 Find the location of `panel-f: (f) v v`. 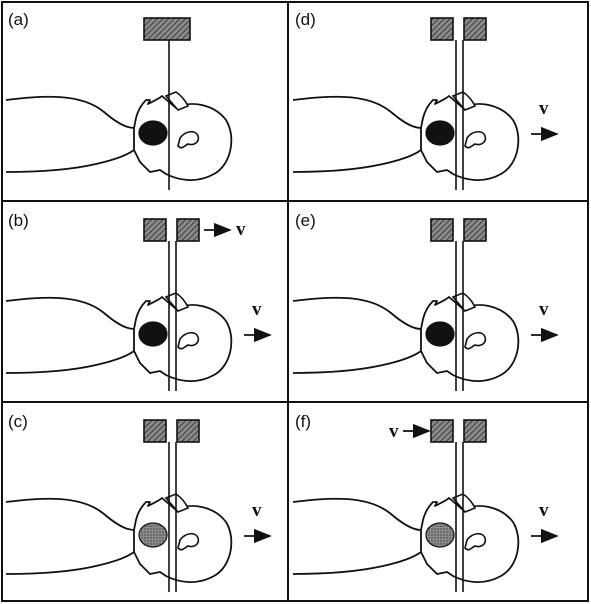

panel-f: (f) v v is located at coordinates (425, 502).